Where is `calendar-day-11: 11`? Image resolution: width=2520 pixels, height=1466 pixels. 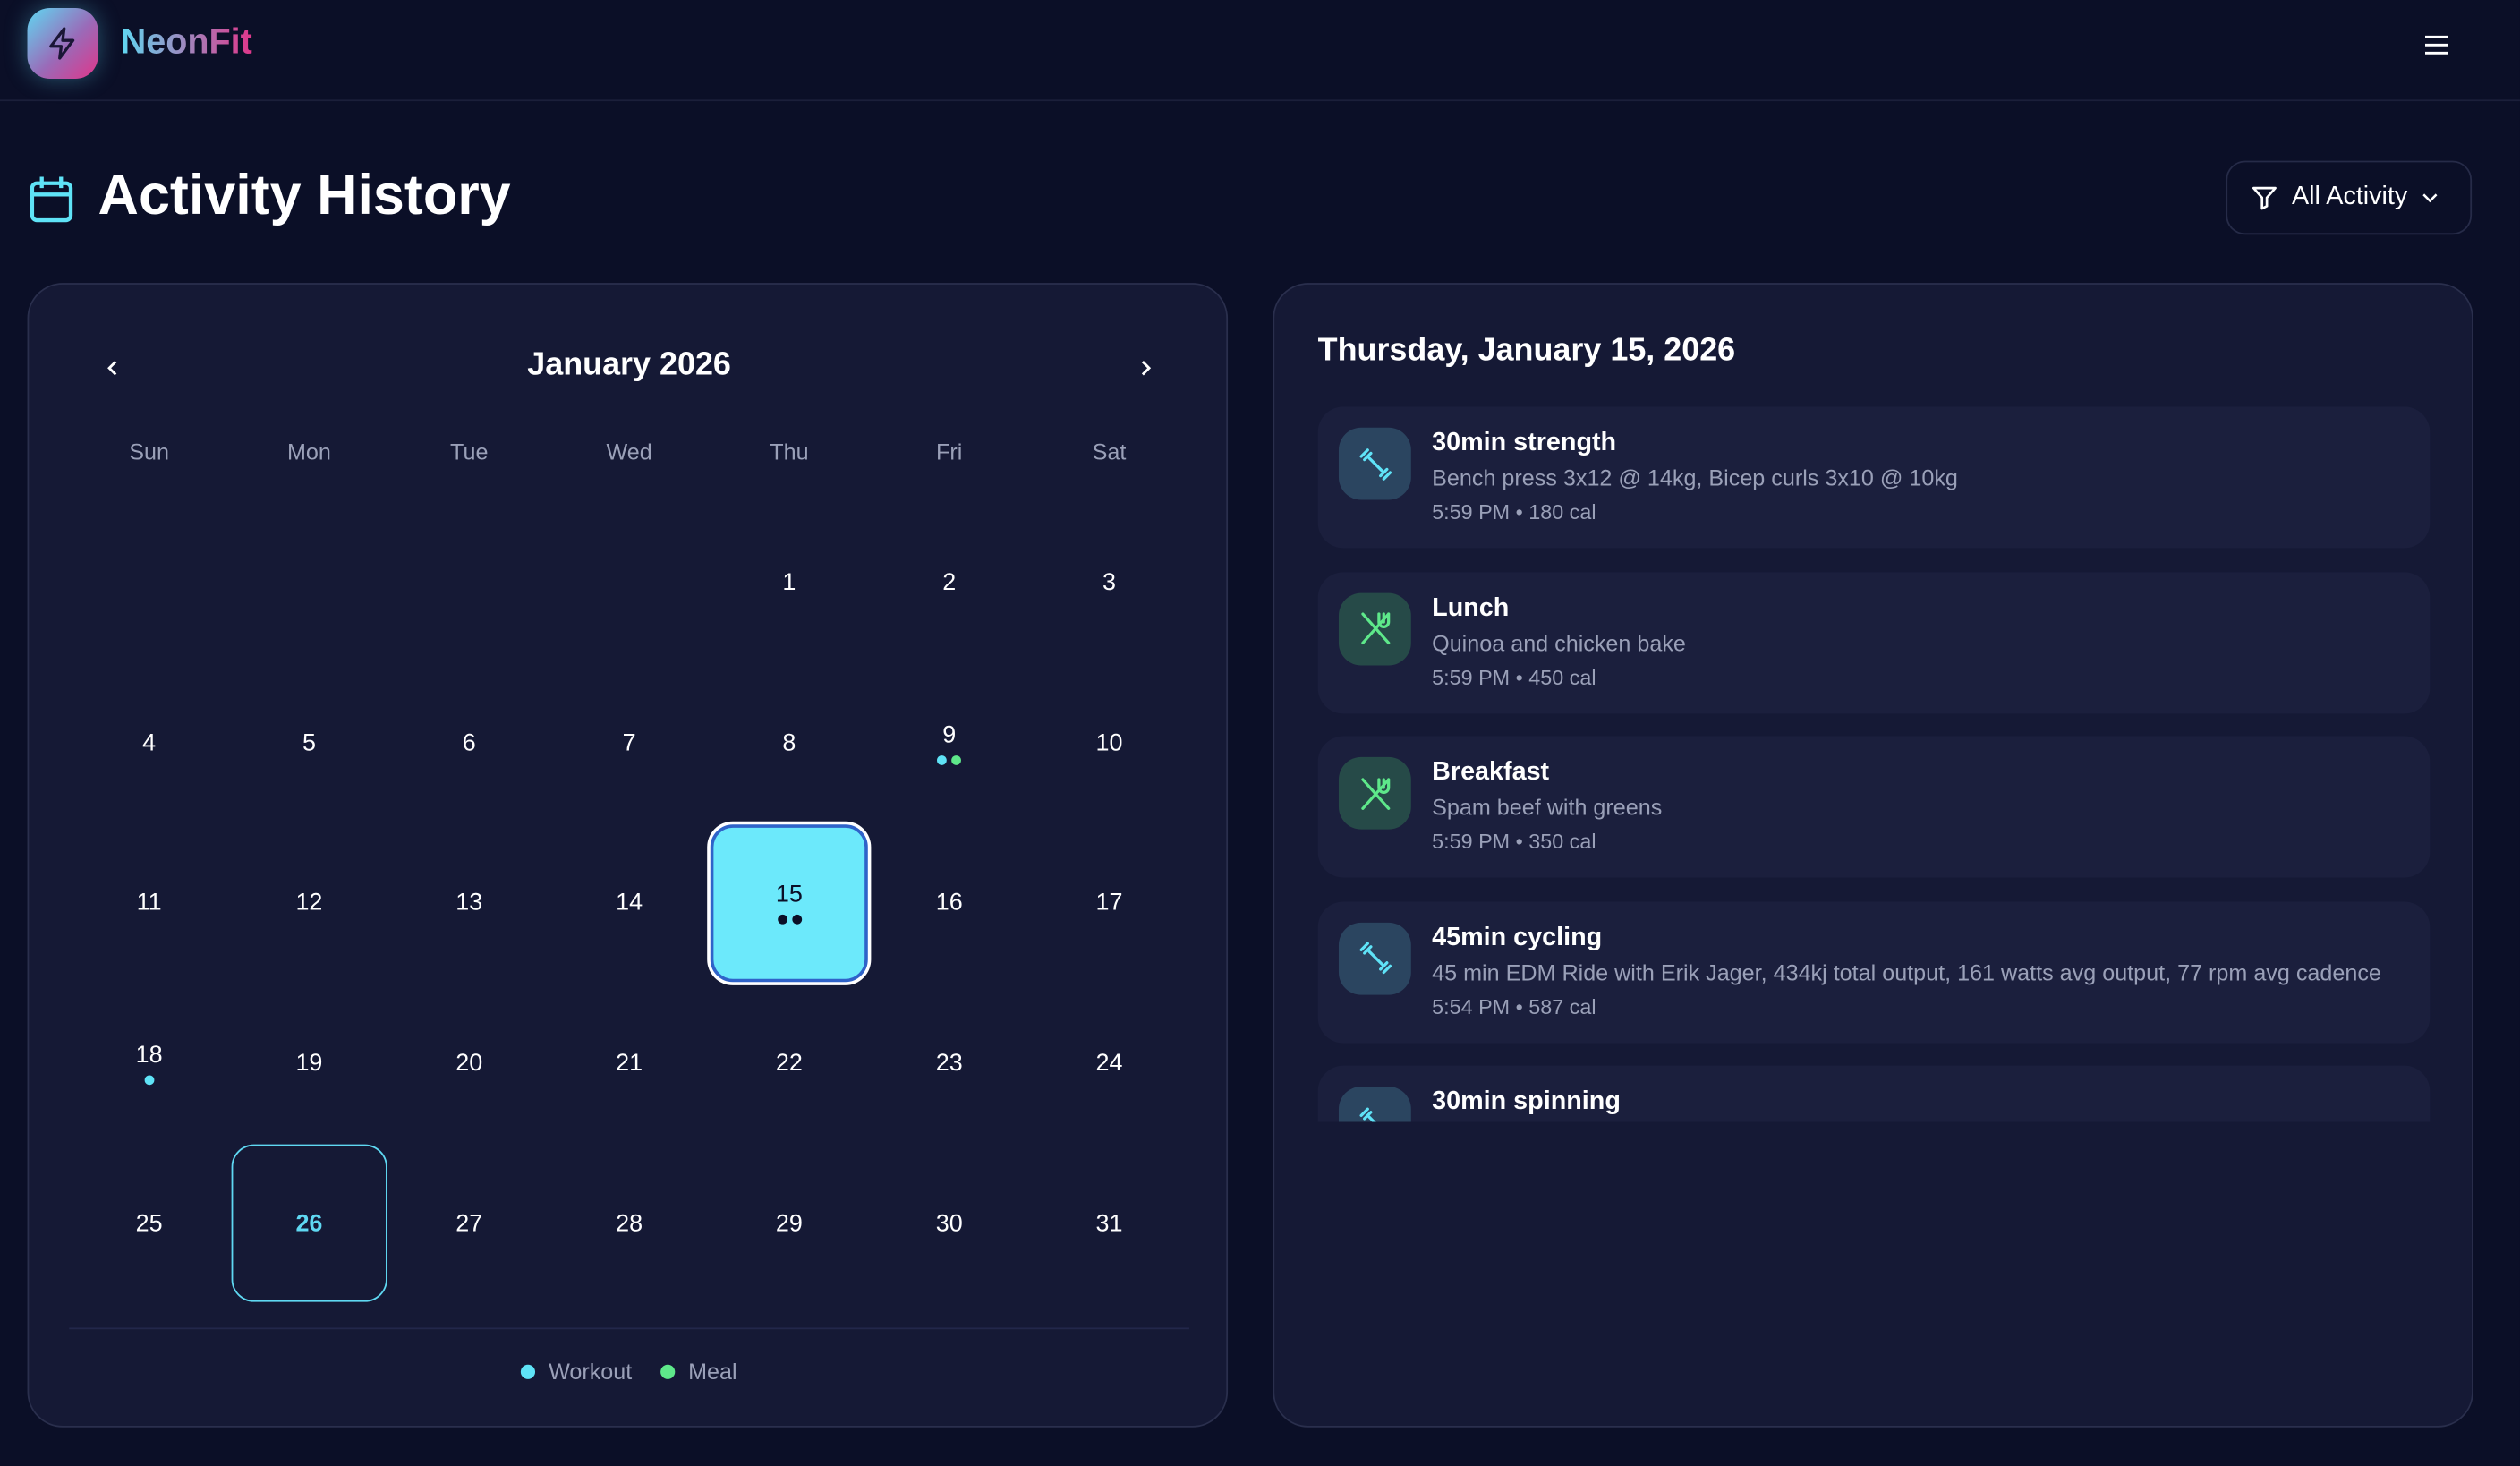 calendar-day-11: 11 is located at coordinates (149, 904).